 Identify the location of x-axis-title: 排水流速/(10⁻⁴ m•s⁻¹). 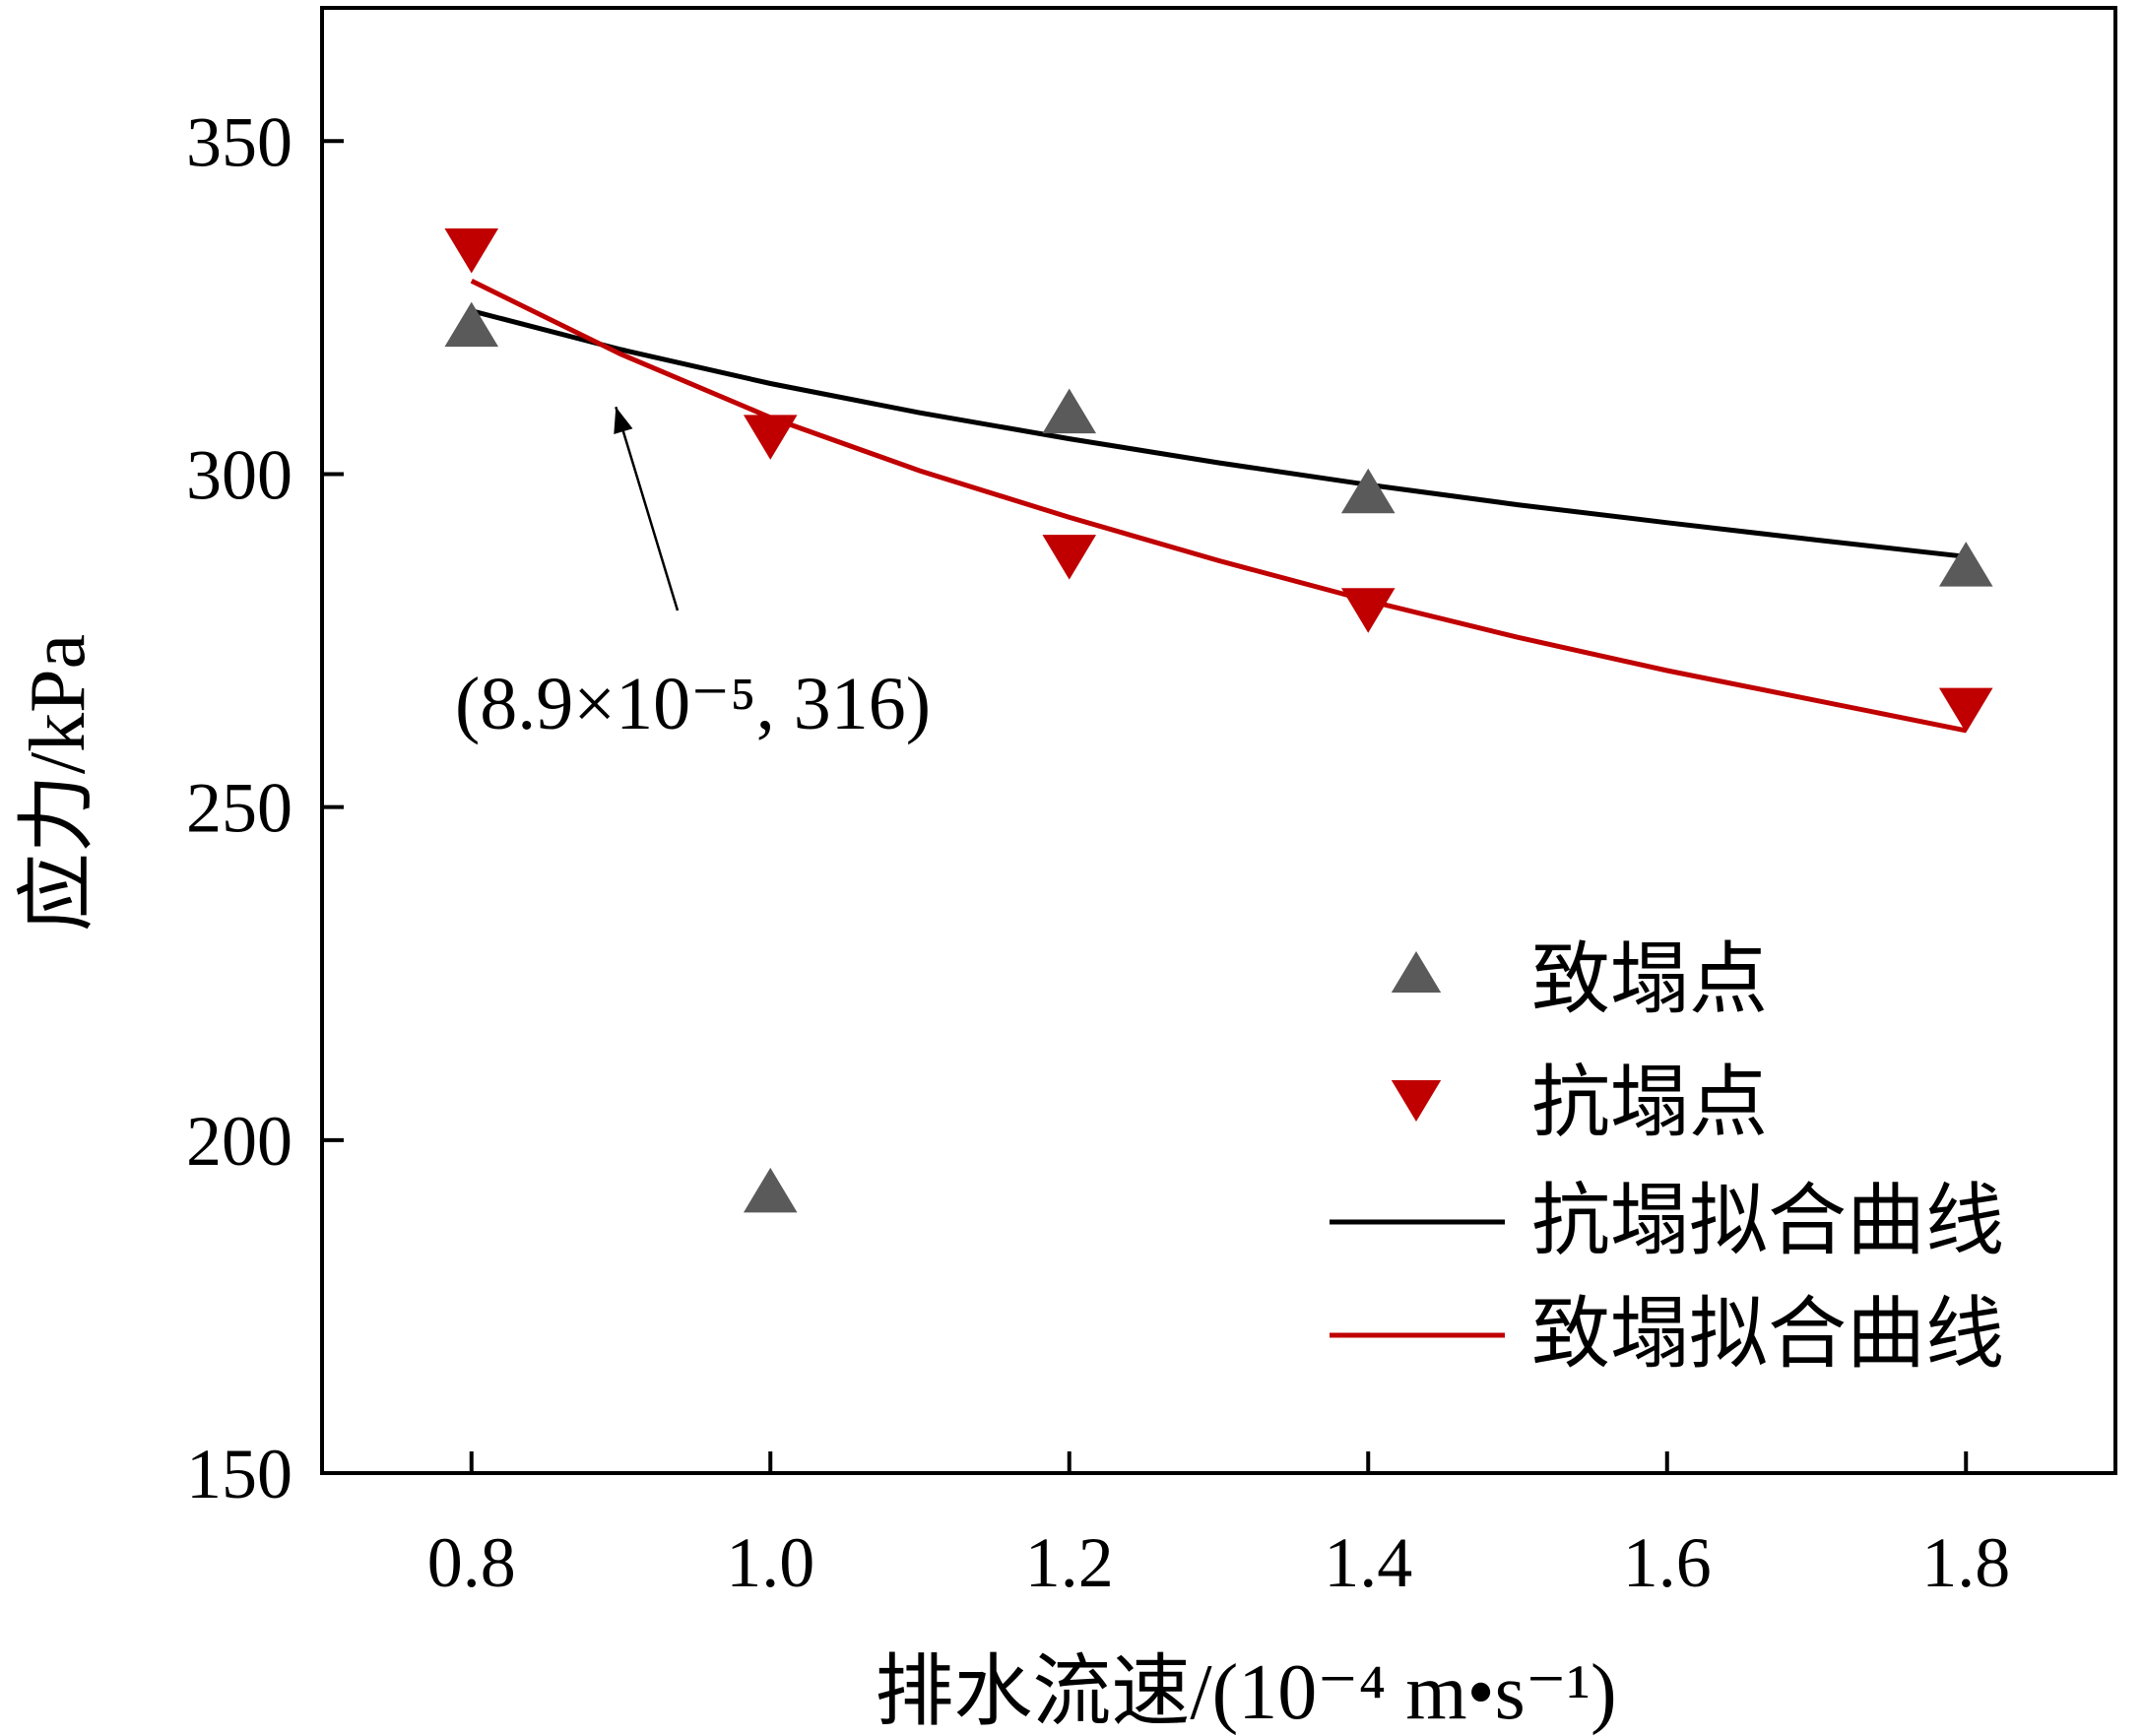
(1245, 1692).